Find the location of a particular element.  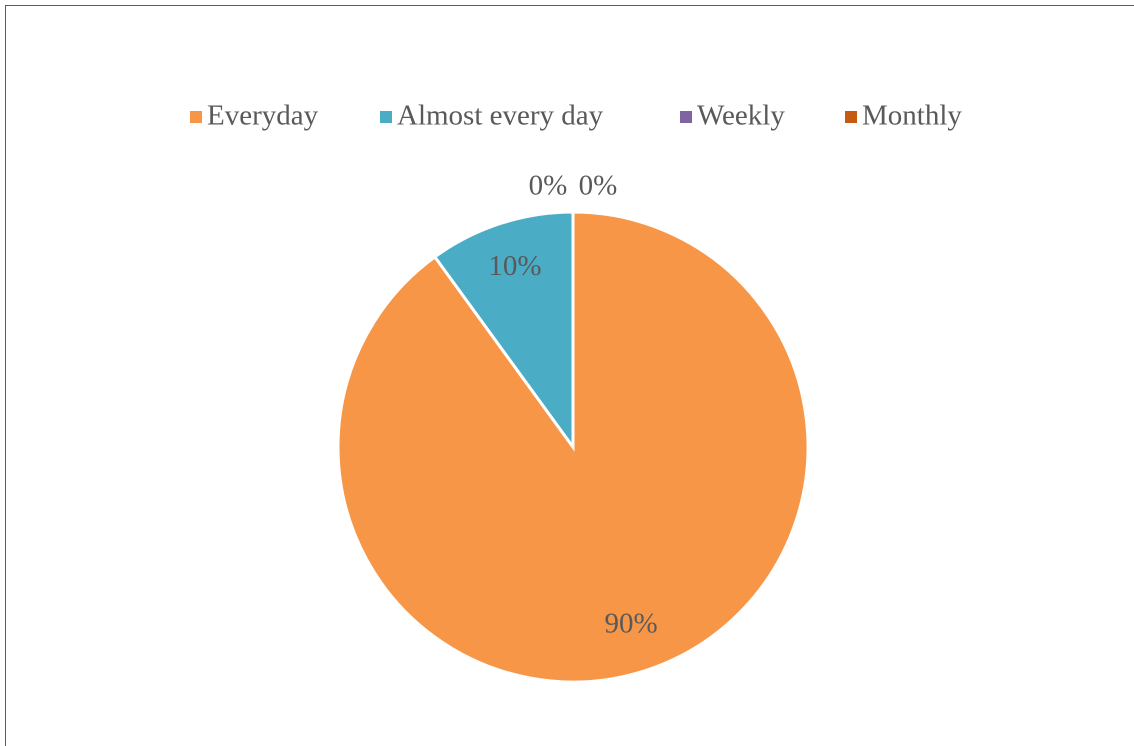

data-label: 90% is located at coordinates (631, 623).